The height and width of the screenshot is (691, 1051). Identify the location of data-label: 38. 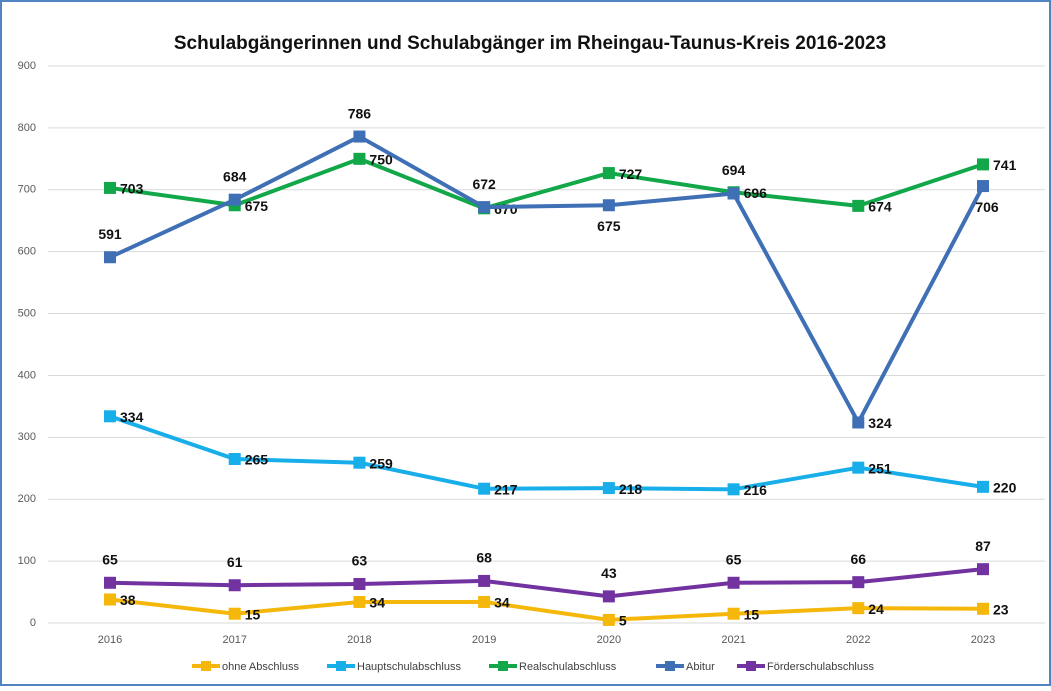
(128, 600).